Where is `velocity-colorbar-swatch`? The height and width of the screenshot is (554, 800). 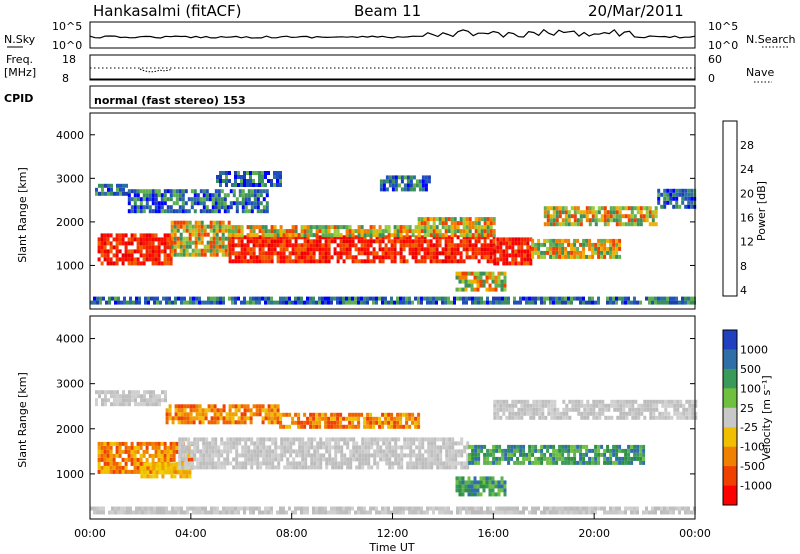 velocity-colorbar-swatch is located at coordinates (730, 437).